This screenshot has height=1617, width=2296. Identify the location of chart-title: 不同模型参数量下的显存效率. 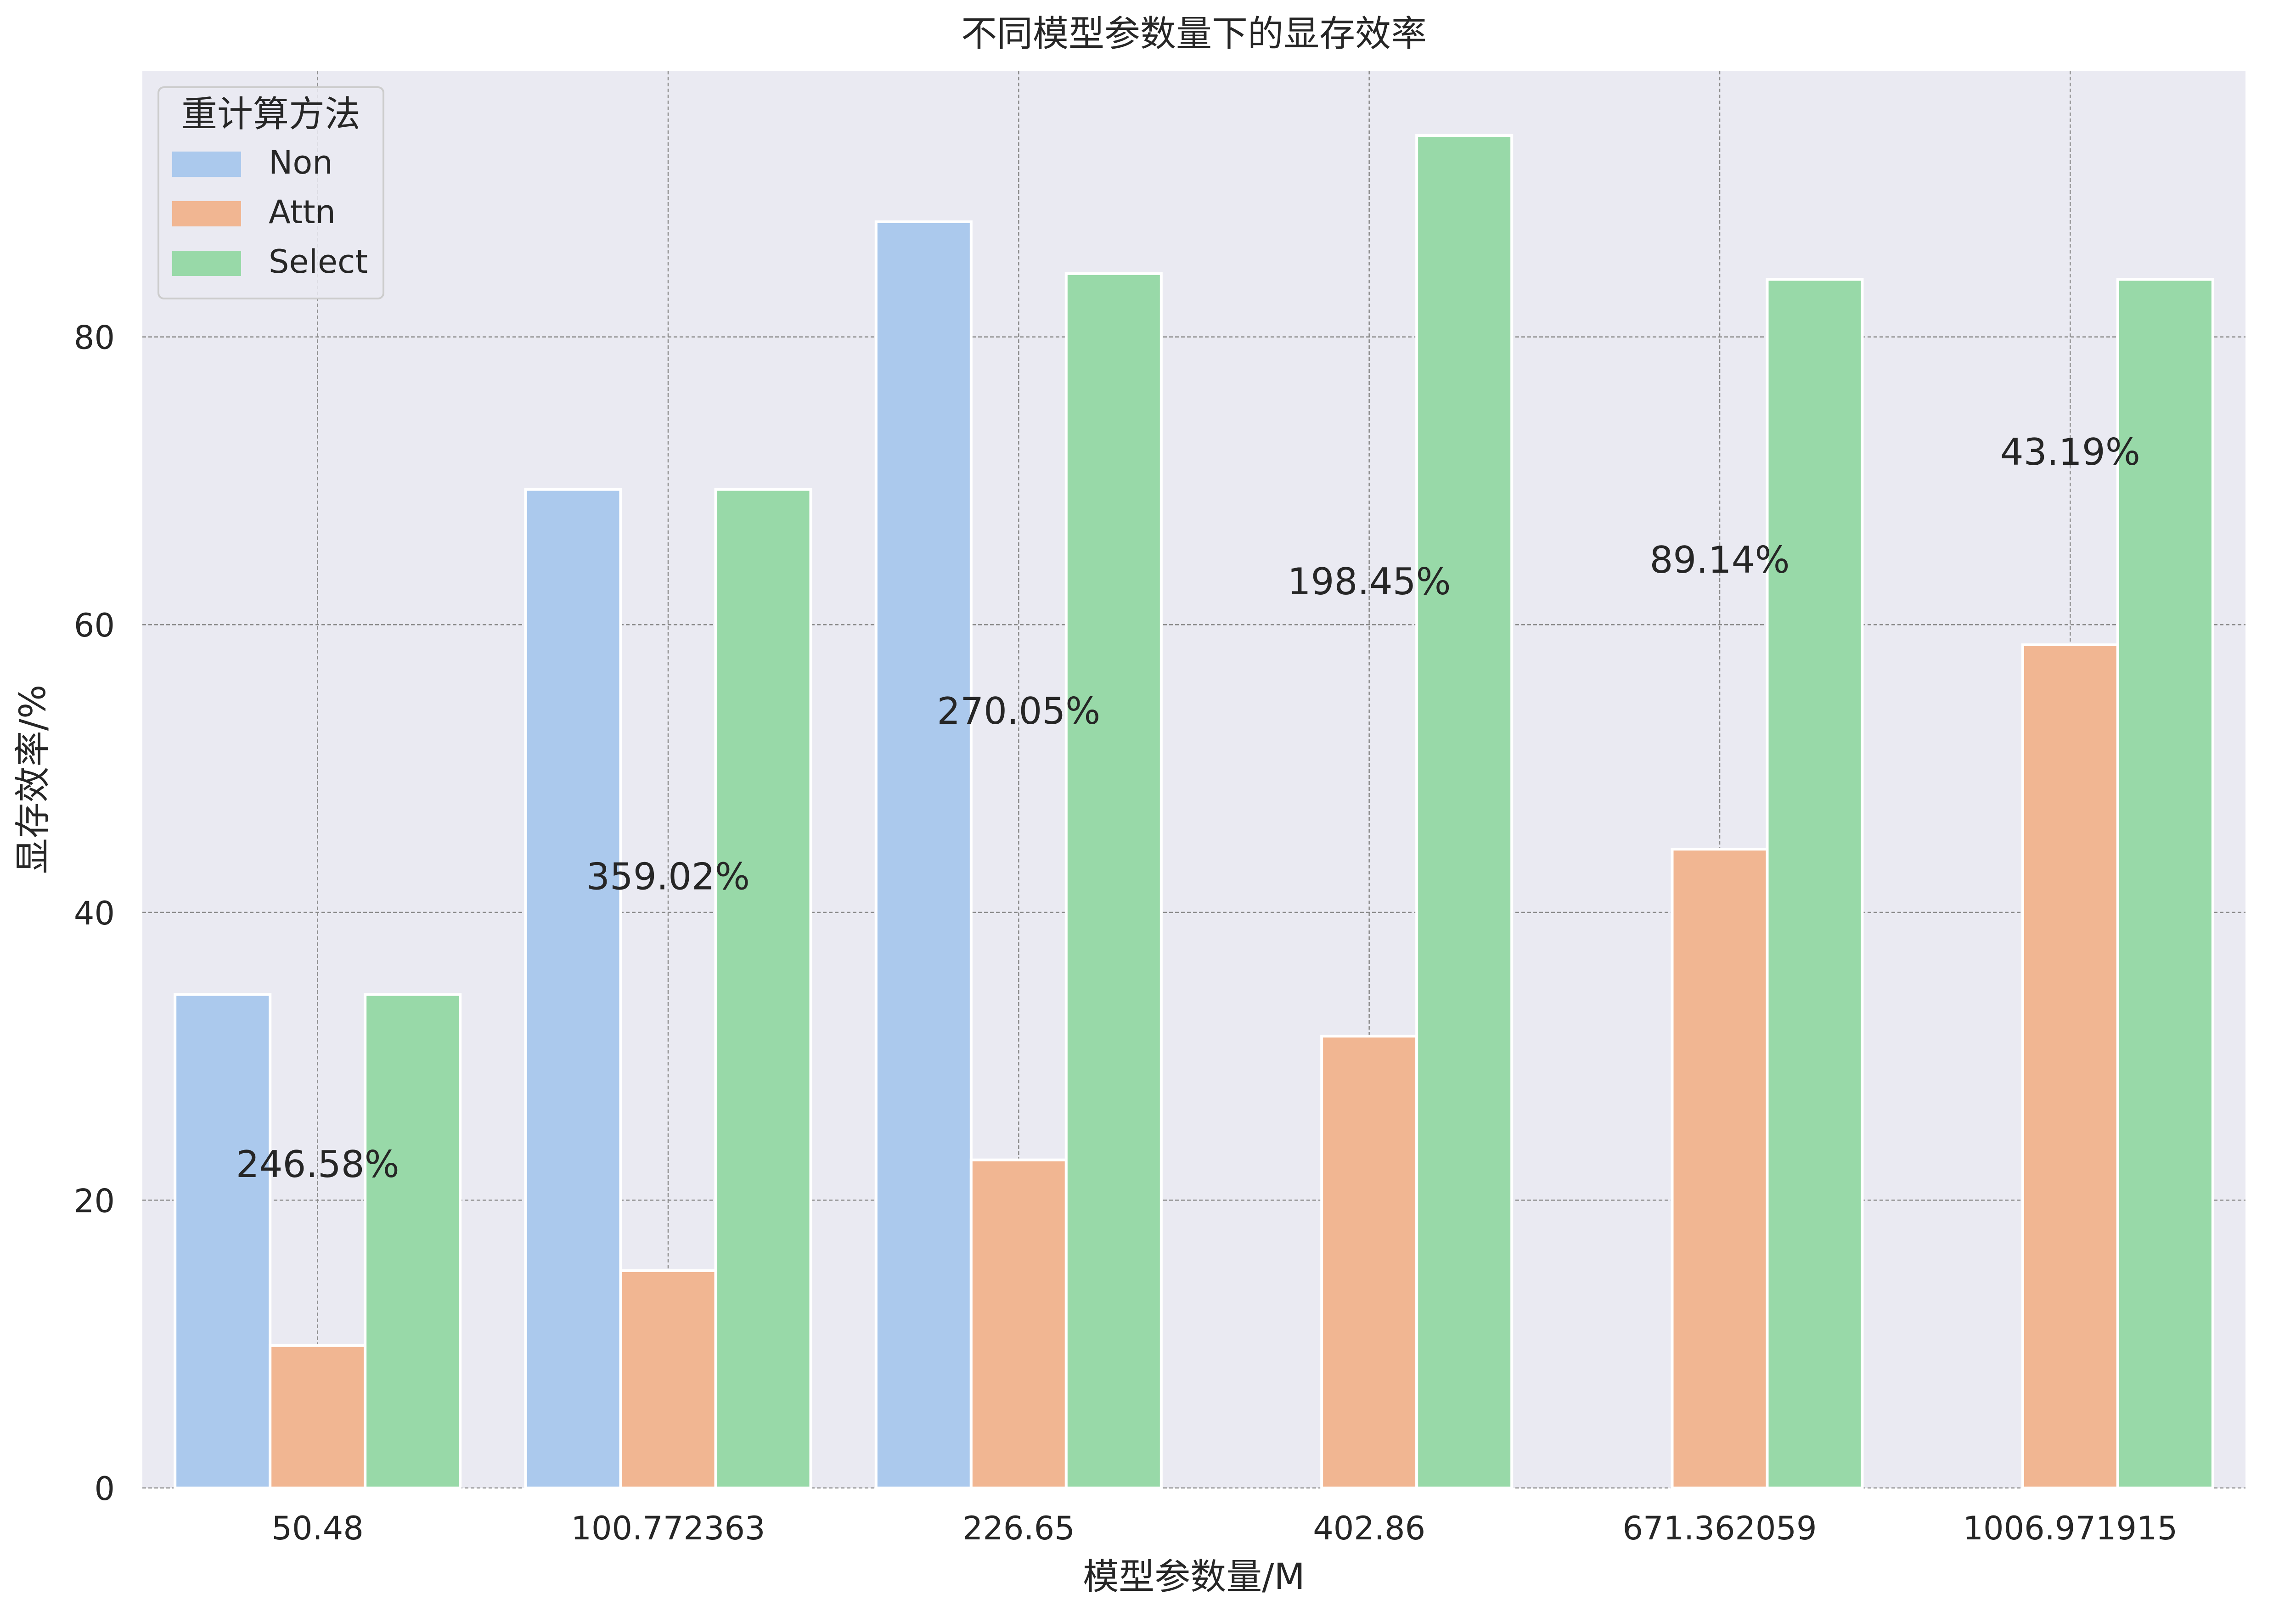
(1194, 34).